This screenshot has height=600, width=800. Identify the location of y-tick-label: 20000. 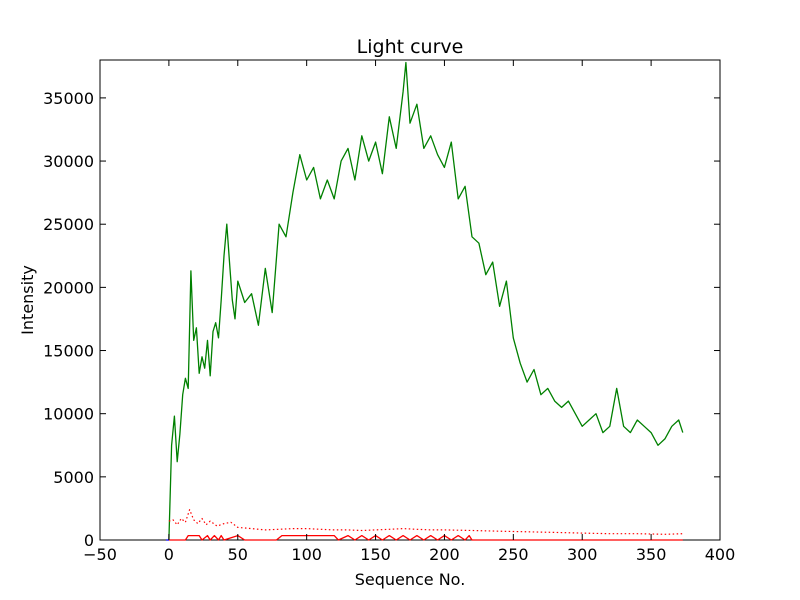
(68, 287).